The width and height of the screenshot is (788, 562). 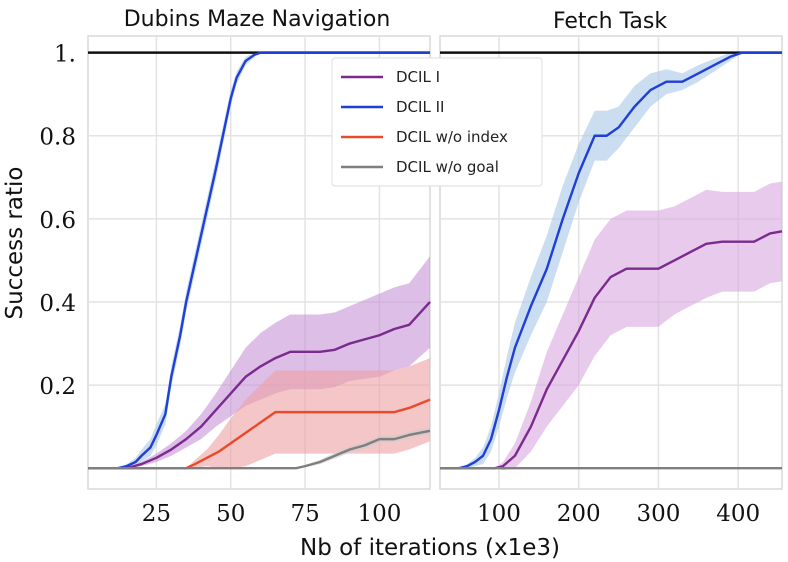 I want to click on x-tick-label: 400, so click(x=738, y=514).